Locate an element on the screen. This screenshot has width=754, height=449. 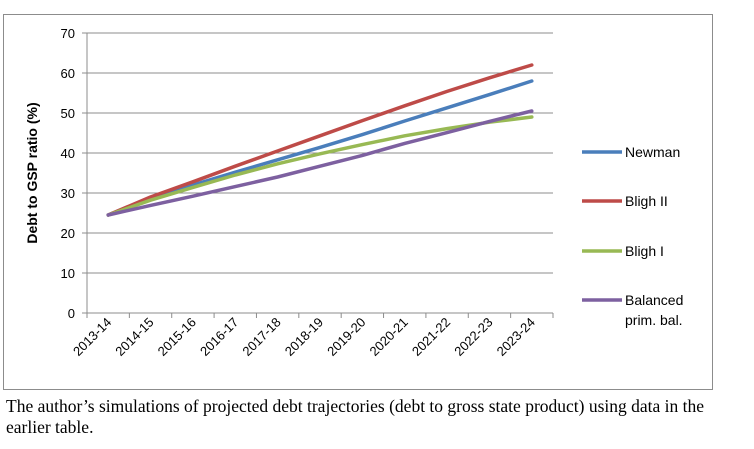
x-tick-label: 2016-17 is located at coordinates (219, 337).